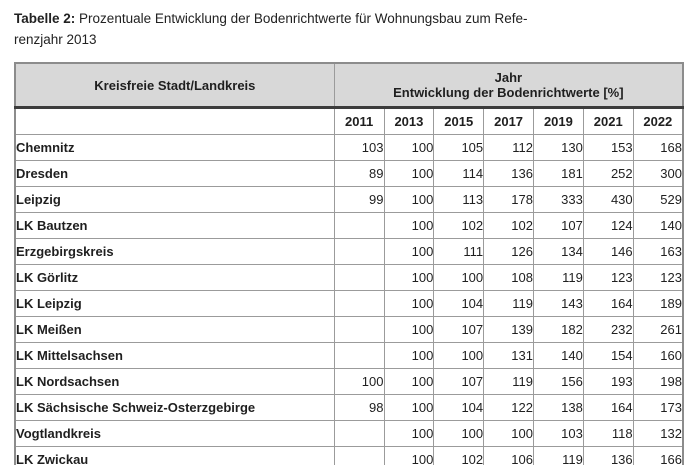  I want to click on table-row: LK Leipzig 100 104 119 143 164 189, so click(349, 303).